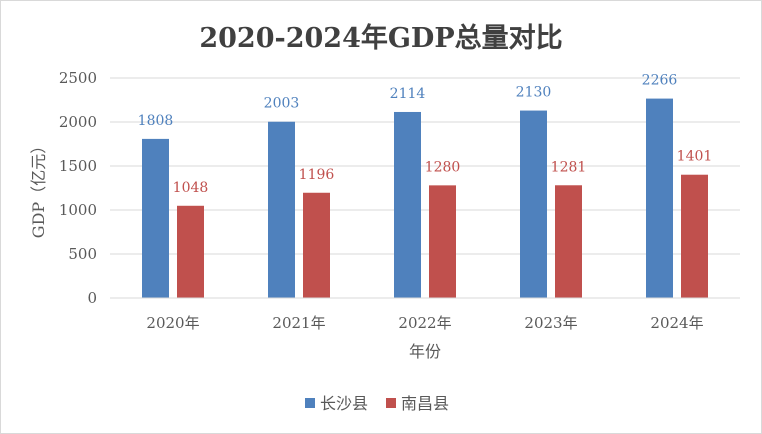  I want to click on x-tick-label: 2020年, so click(172, 323).